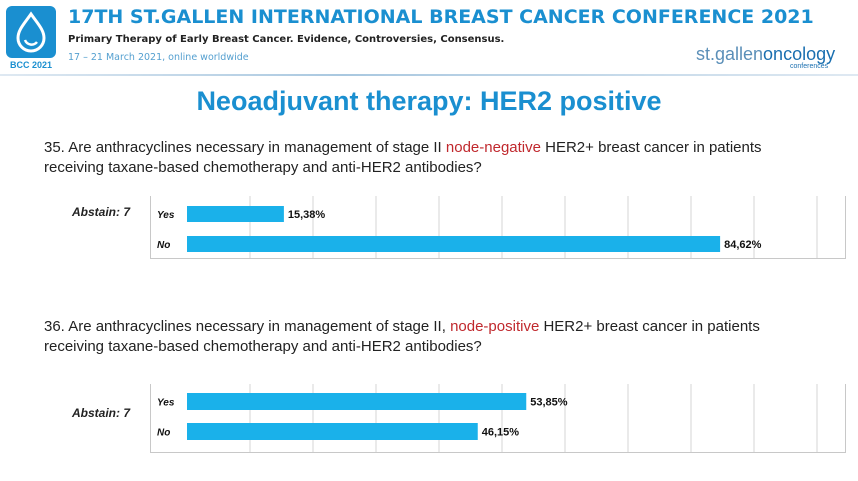 The width and height of the screenshot is (858, 481). I want to click on value-label: 84,62%, so click(743, 245).